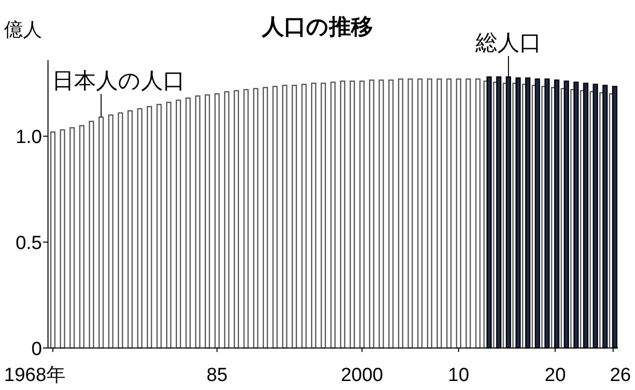 The image size is (635, 390). Describe the element at coordinates (620, 375) in the screenshot. I see `x-tick-label: 26` at that location.